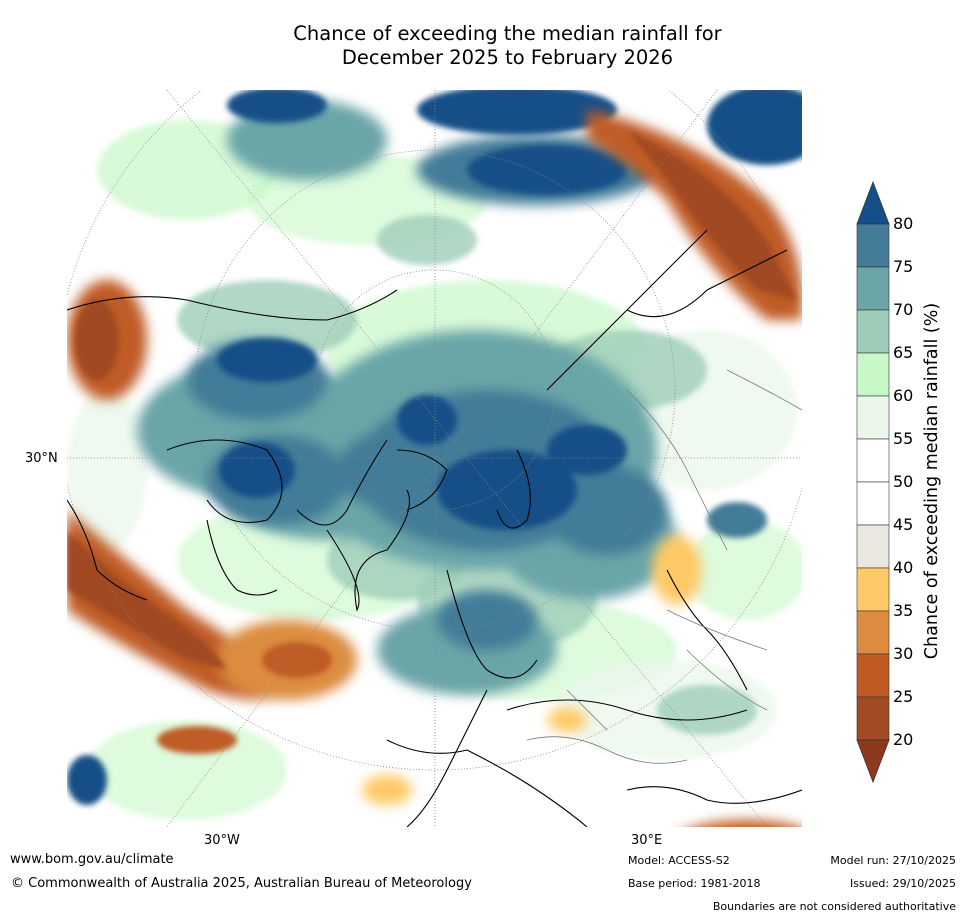 The width and height of the screenshot is (965, 919). What do you see at coordinates (903, 567) in the screenshot?
I see `colorbar-tick: 40` at bounding box center [903, 567].